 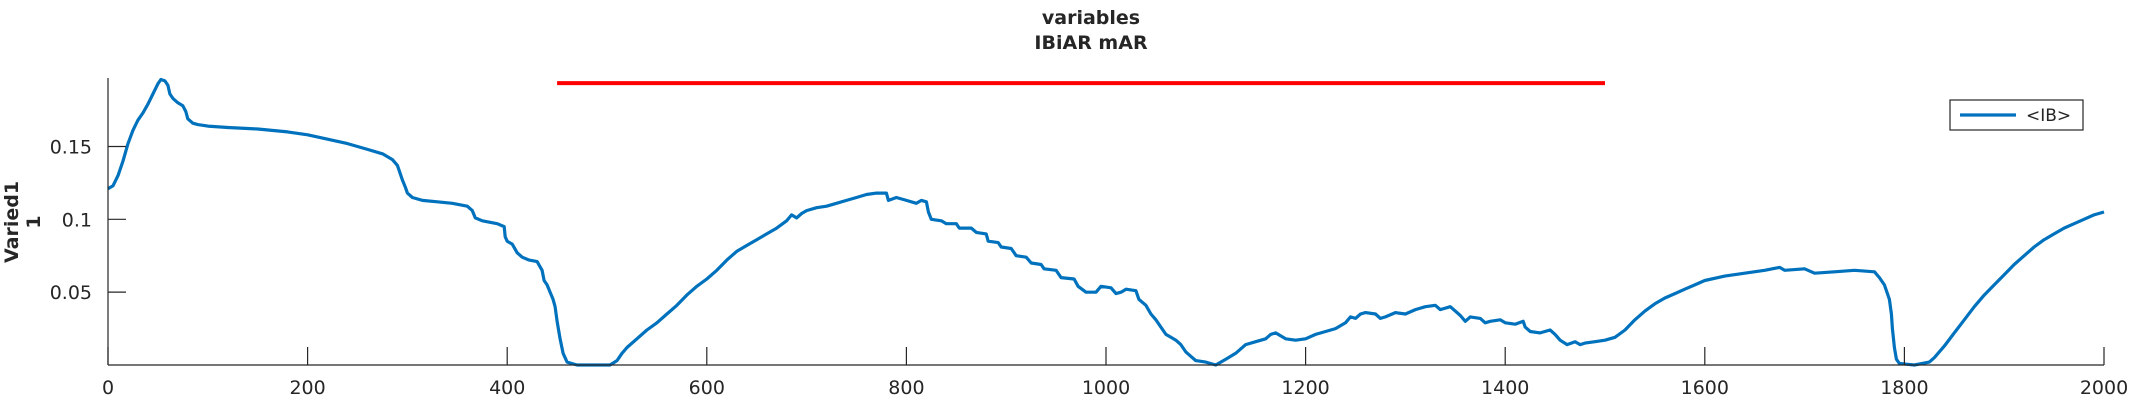 I want to click on chart-title-line: variables, so click(x=1091, y=18).